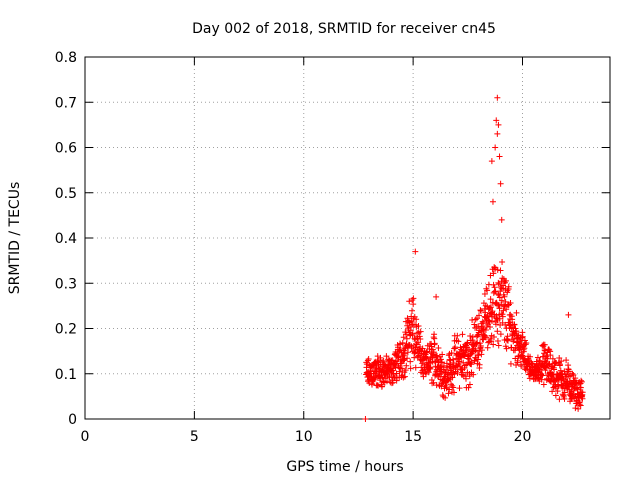  I want to click on y-tick-label: 0.8, so click(66, 58).